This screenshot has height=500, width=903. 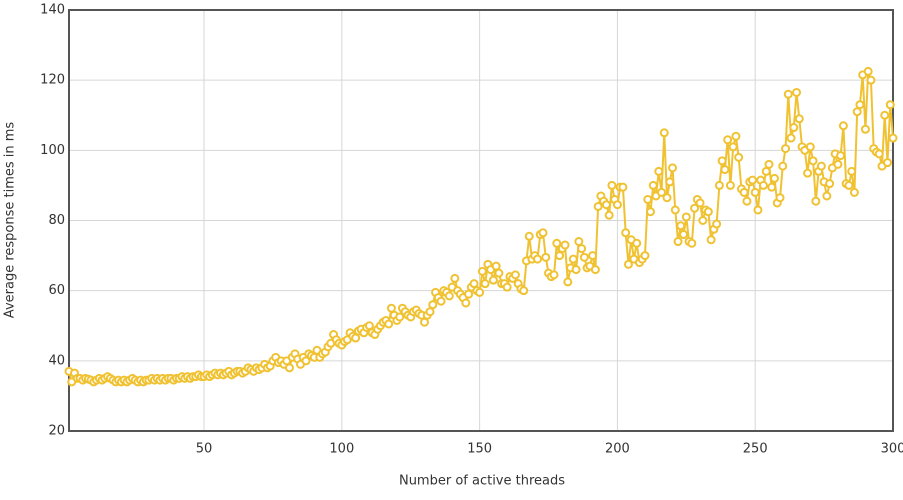 What do you see at coordinates (204, 449) in the screenshot?
I see `x-tick-label: 50` at bounding box center [204, 449].